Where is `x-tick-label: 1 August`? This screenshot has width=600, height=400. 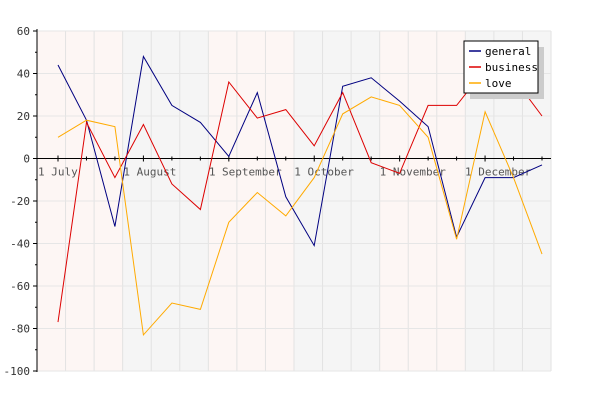 x-tick-label: 1 August is located at coordinates (149, 172).